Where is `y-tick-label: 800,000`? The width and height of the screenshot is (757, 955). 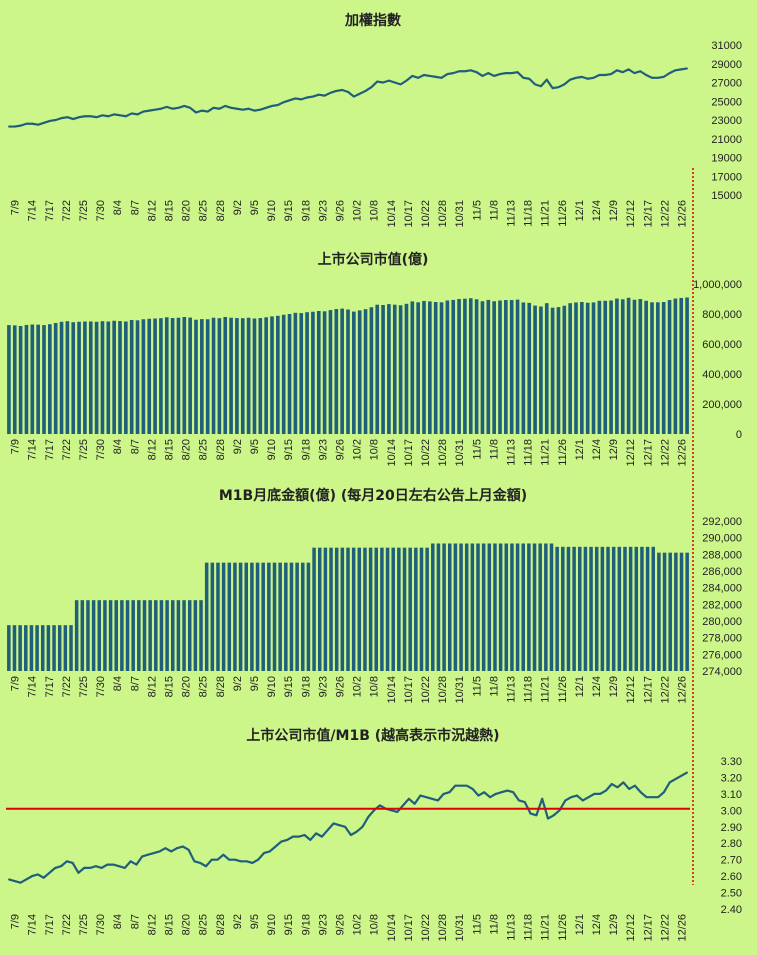
y-tick-label: 800,000 is located at coordinates (722, 315).